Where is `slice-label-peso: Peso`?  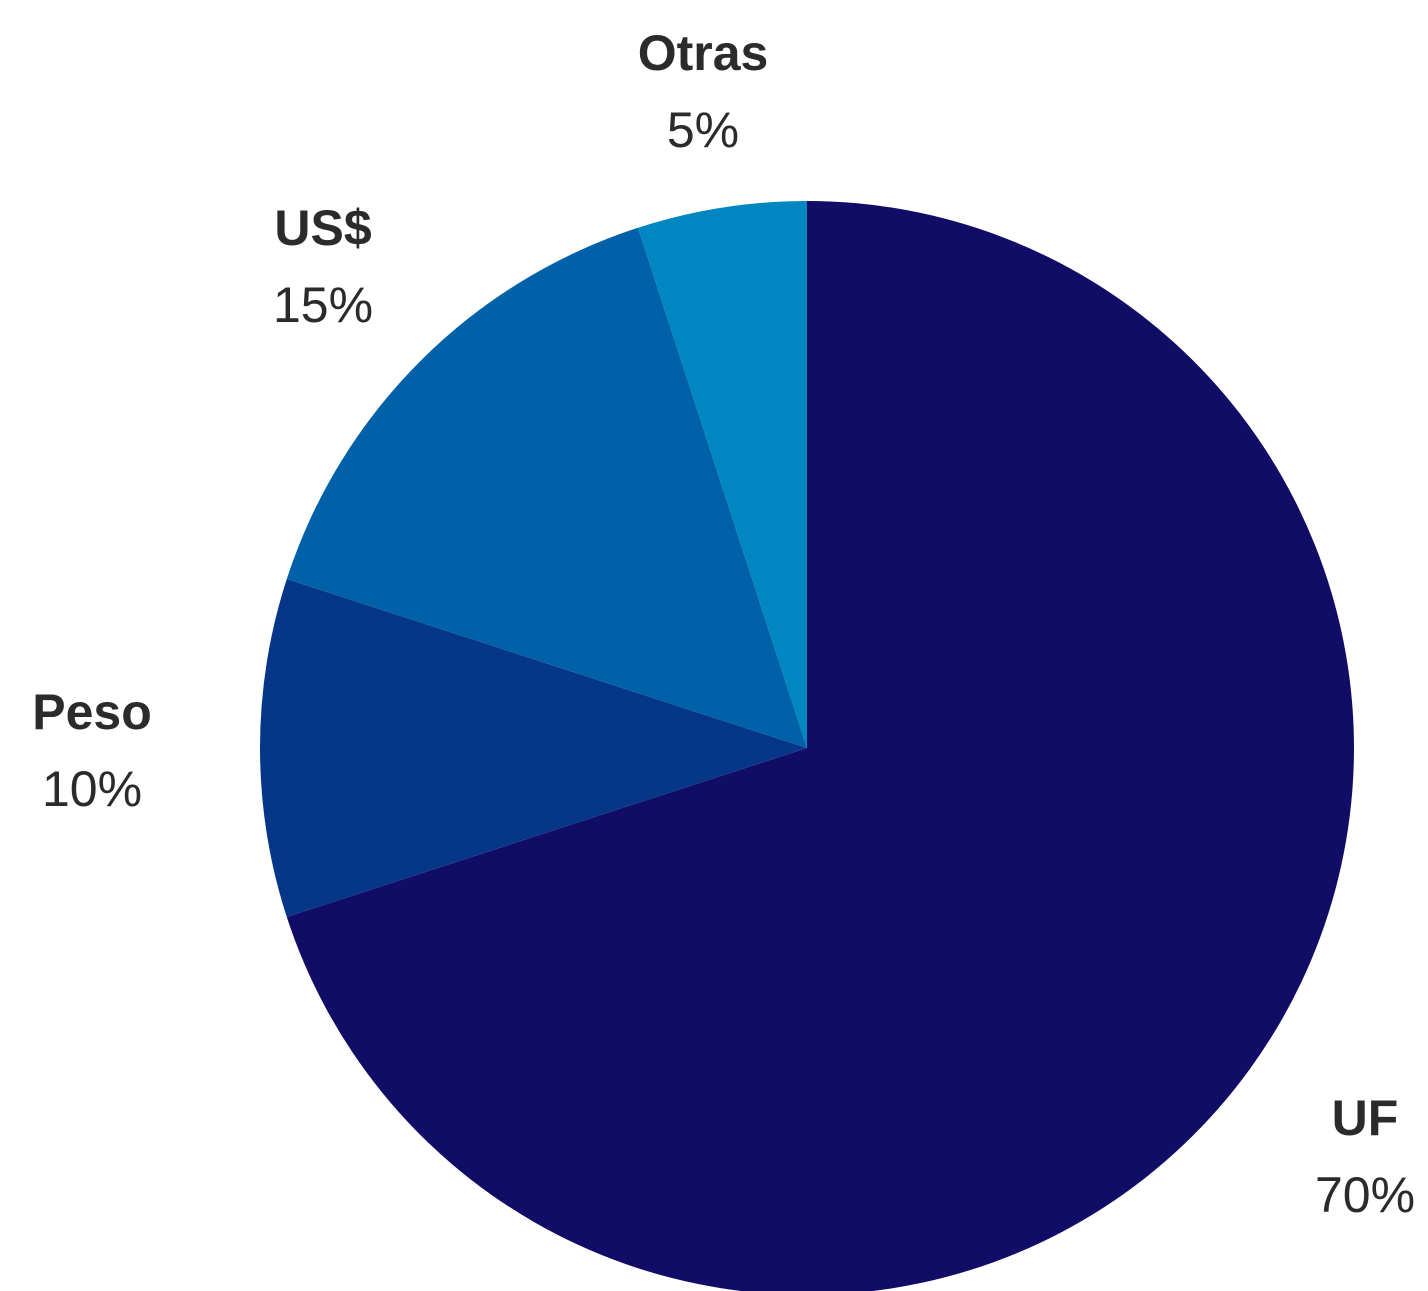
slice-label-peso: Peso is located at coordinates (92, 712).